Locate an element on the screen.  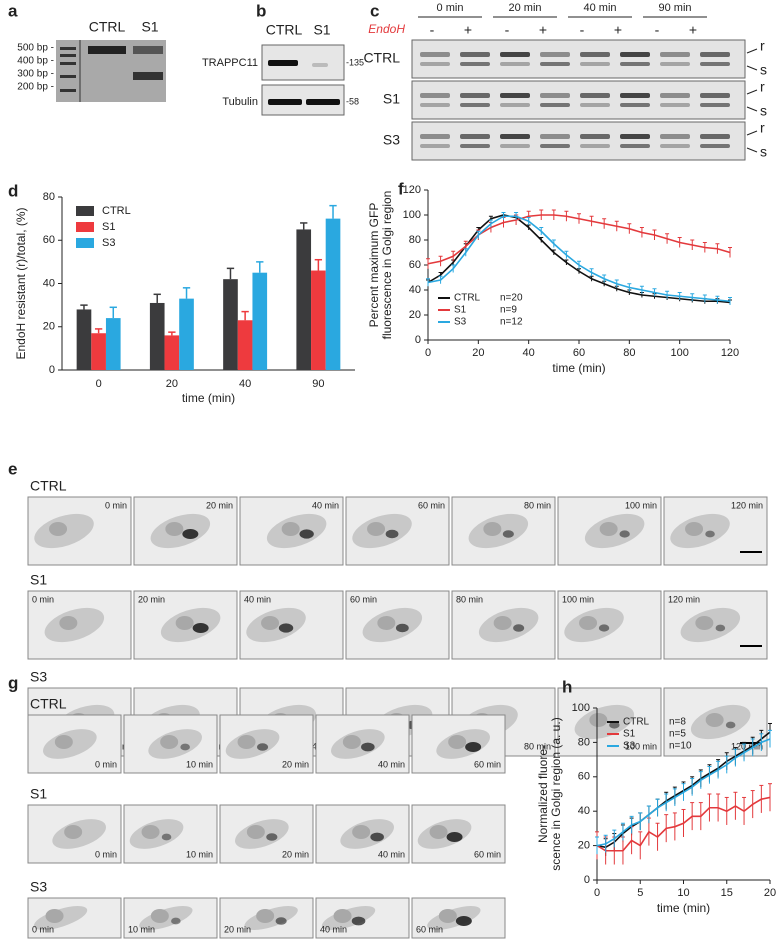
x-tick-label: 0 is located at coordinates (99, 384).